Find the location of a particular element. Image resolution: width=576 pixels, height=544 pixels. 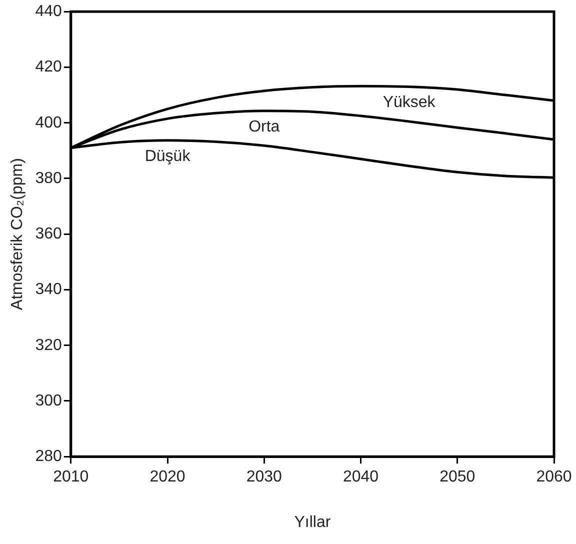

y-tick-label: 320 is located at coordinates (48, 345).